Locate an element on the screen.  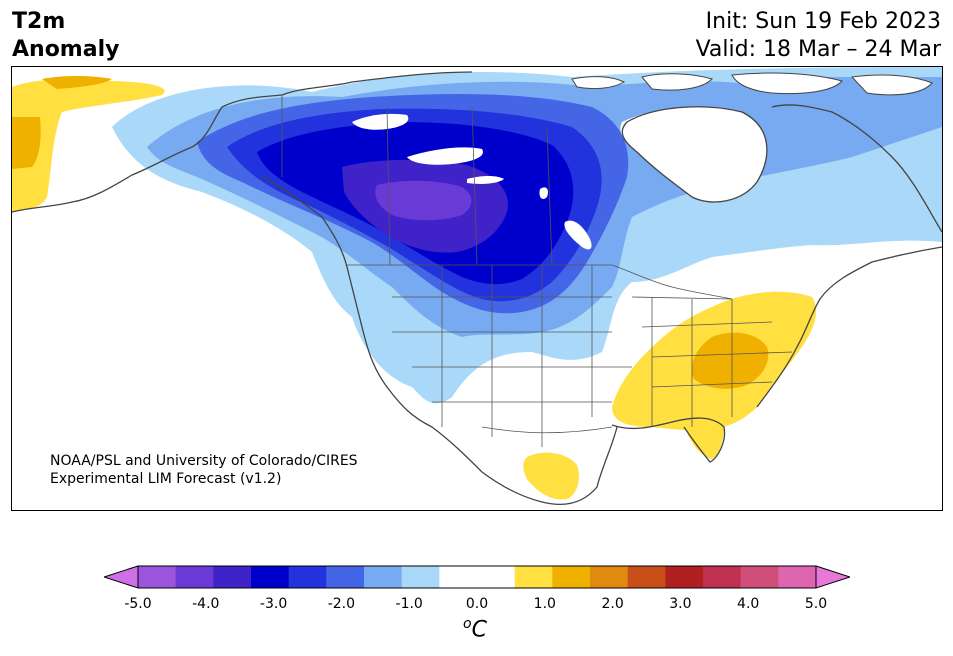
arctic-islands is located at coordinates (752, 84).